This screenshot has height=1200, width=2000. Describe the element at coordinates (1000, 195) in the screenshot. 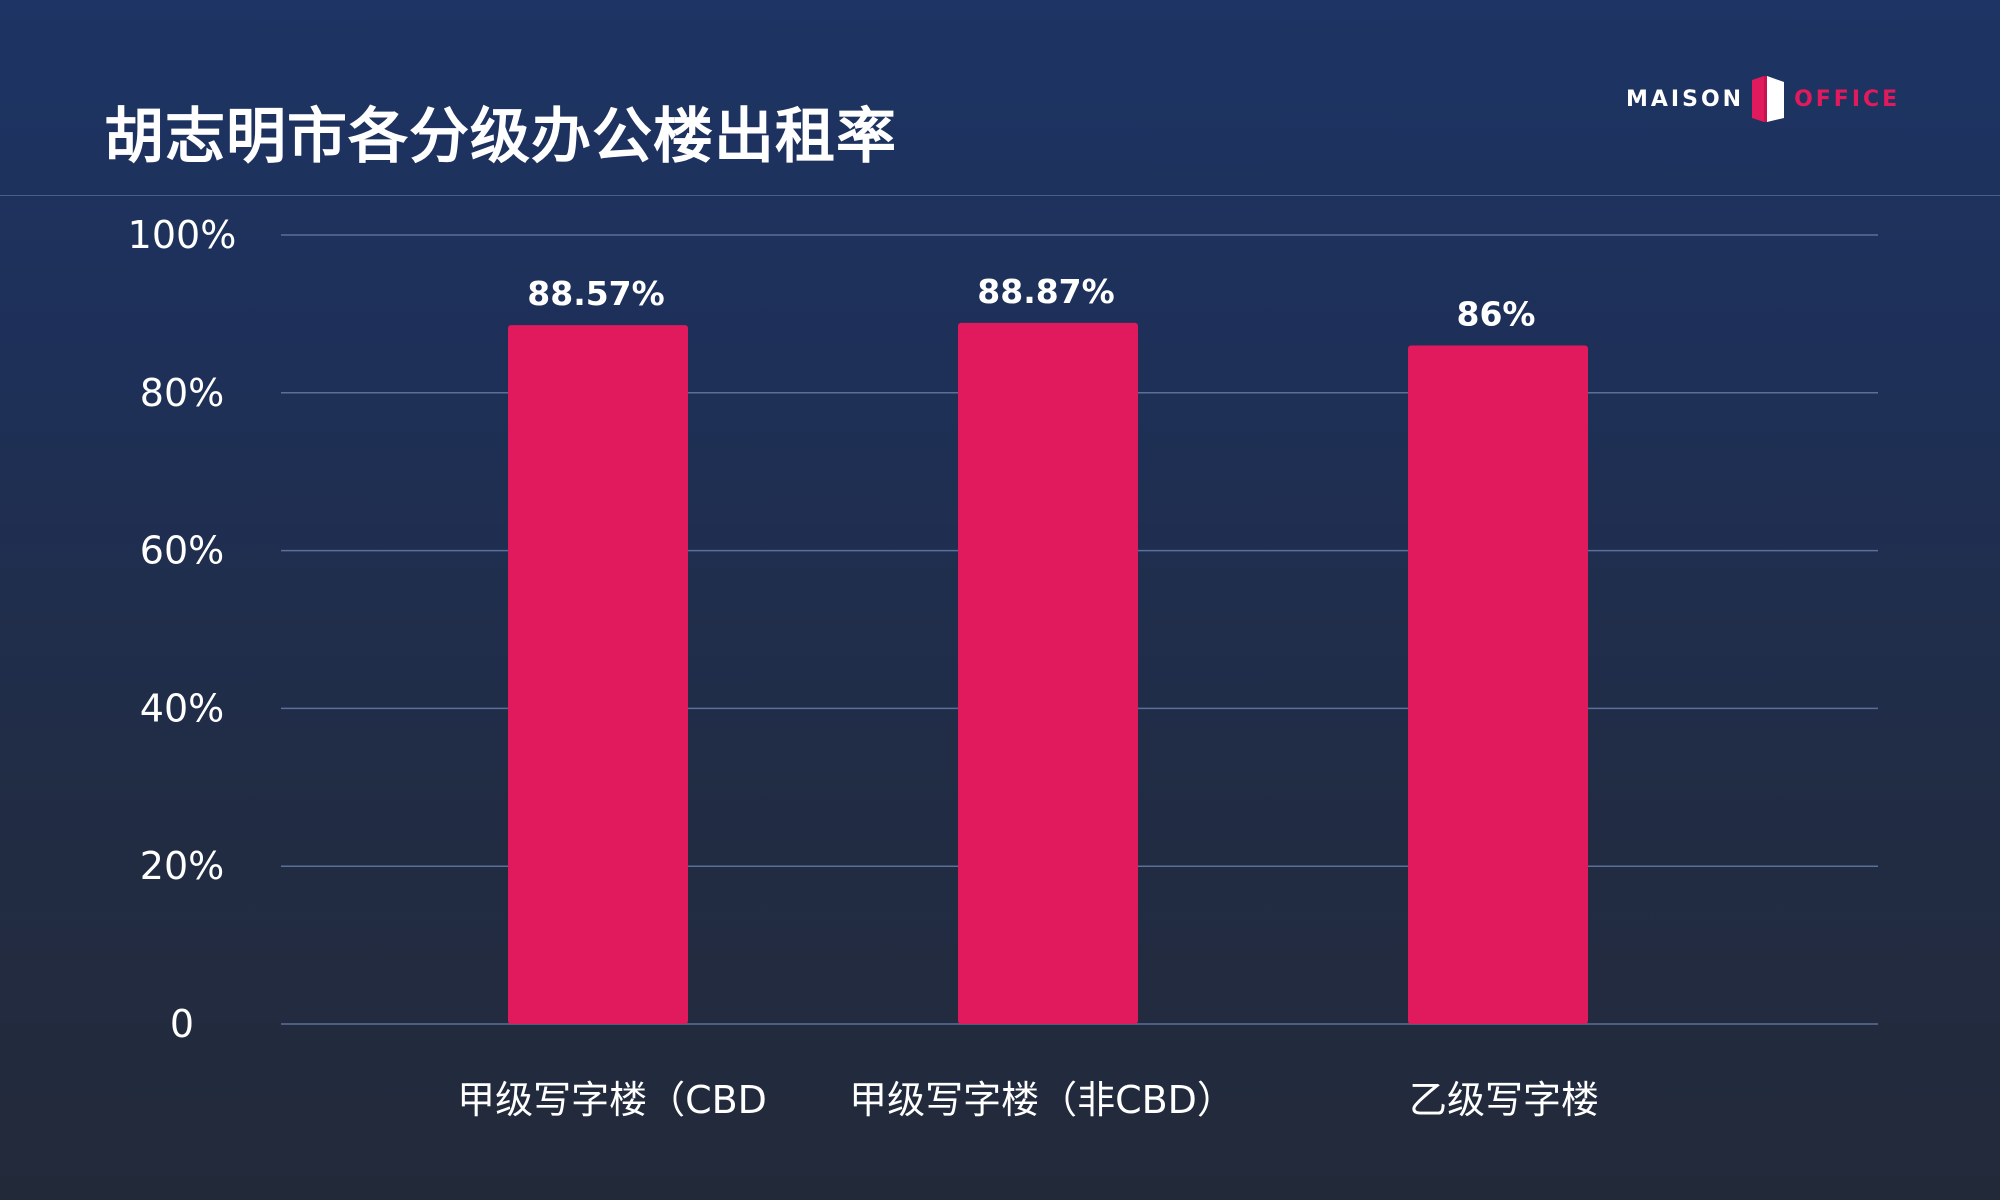

I see `header-divider` at that location.